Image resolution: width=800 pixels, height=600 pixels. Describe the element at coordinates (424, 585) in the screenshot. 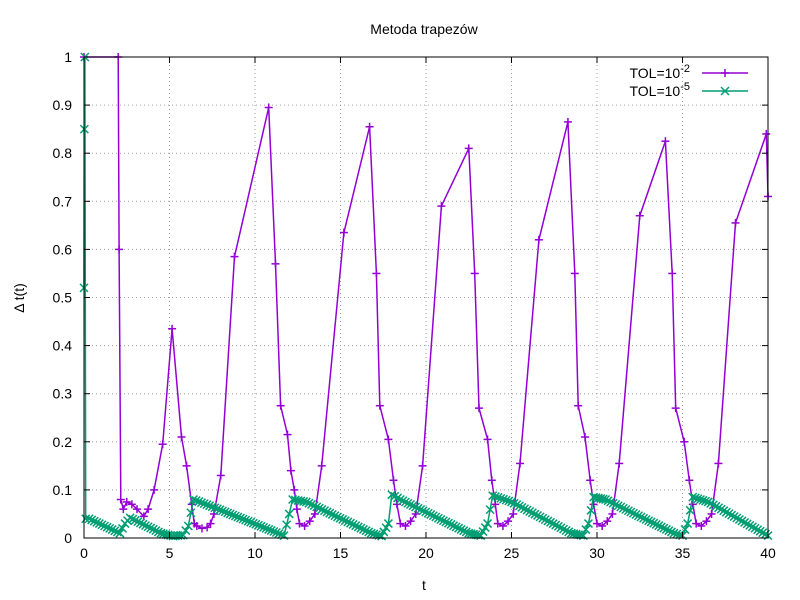

I see `x-axis-label: t` at that location.